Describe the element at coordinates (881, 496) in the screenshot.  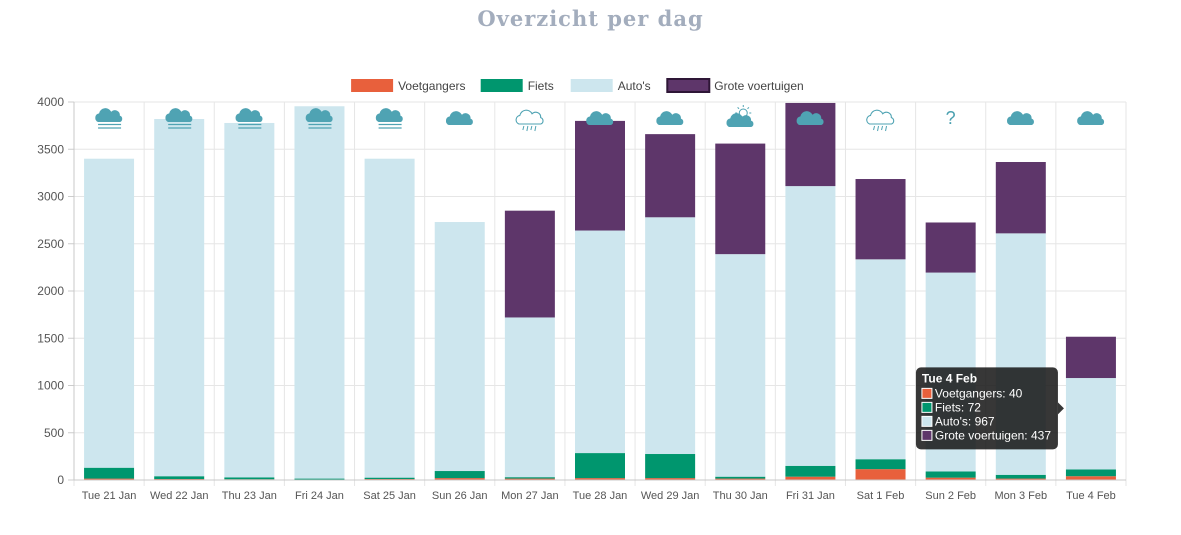
I see `x-tick-label: Sat 1 Feb` at that location.